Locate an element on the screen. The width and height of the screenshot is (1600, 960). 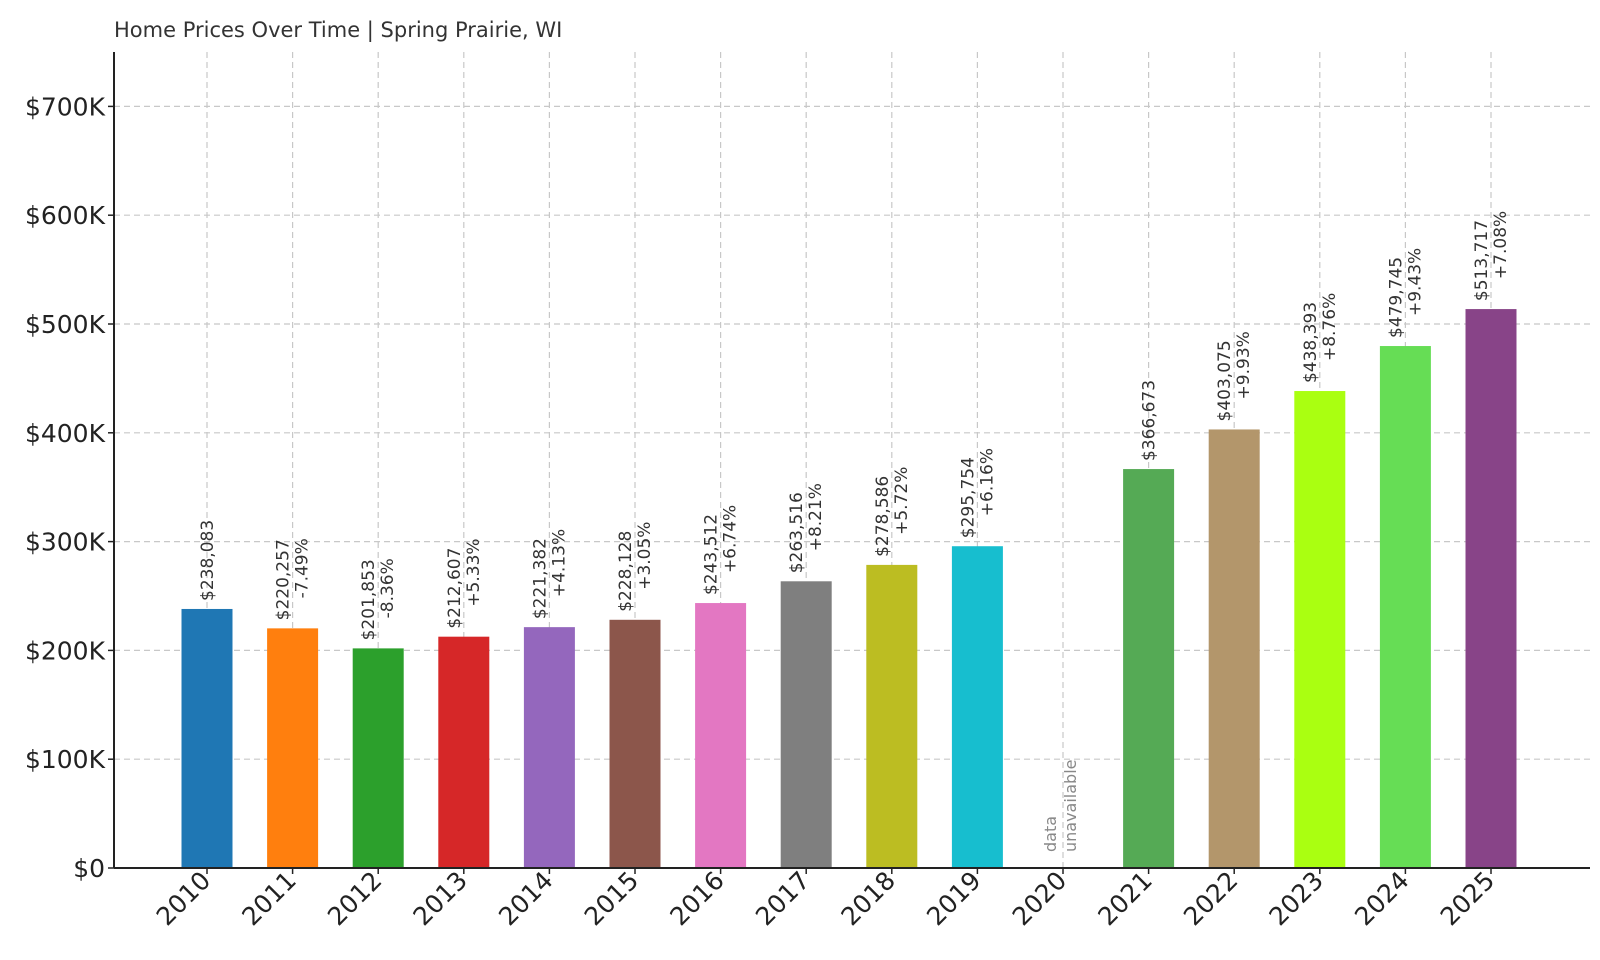
x-tick-label: 2017 is located at coordinates (782, 898).